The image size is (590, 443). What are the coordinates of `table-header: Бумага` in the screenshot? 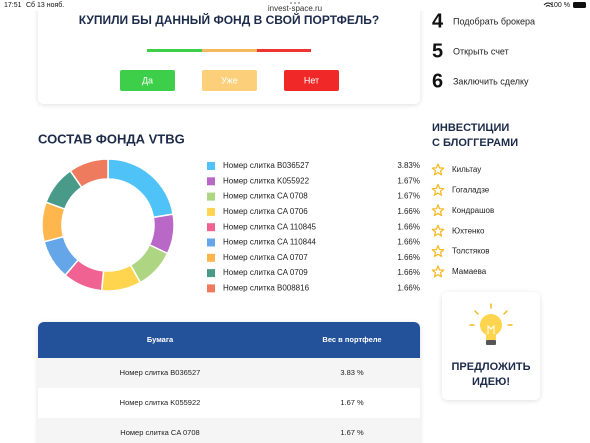 It's located at (160, 339).